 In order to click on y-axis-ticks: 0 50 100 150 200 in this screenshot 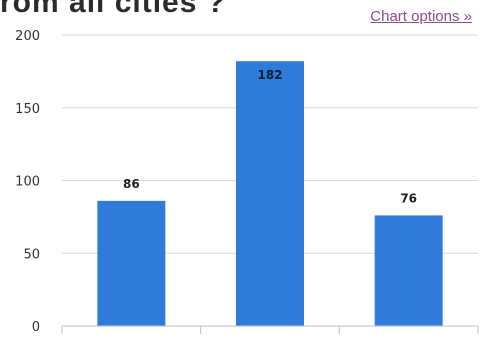, I will do `click(27, 182)`.